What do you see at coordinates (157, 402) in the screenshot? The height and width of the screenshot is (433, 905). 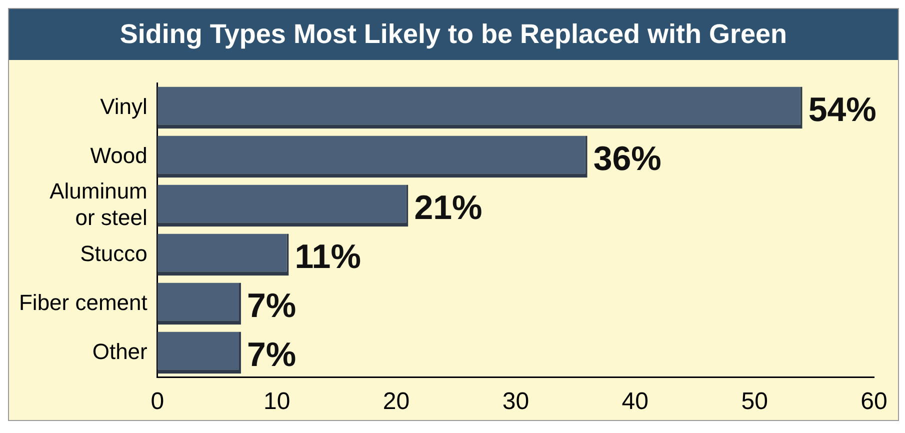 I see `x-tick-label: 0` at bounding box center [157, 402].